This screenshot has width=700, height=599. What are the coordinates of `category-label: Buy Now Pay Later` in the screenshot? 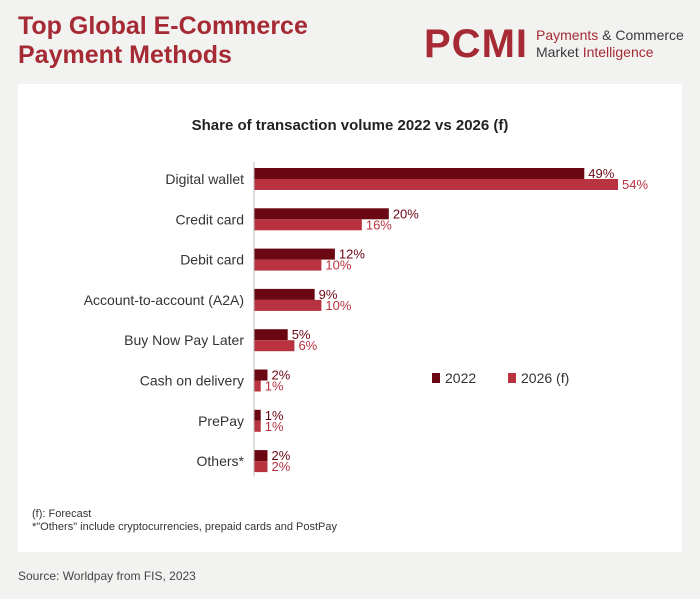 It's located at (184, 340).